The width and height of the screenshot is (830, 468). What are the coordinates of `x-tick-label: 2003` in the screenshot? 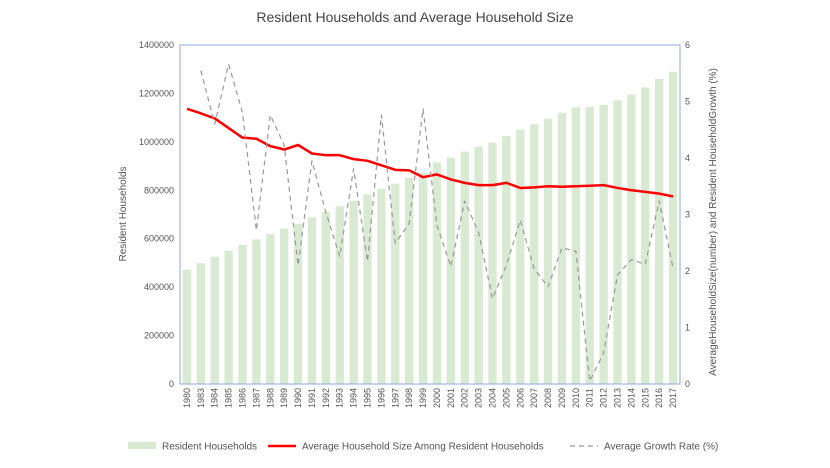 It's located at (479, 398).